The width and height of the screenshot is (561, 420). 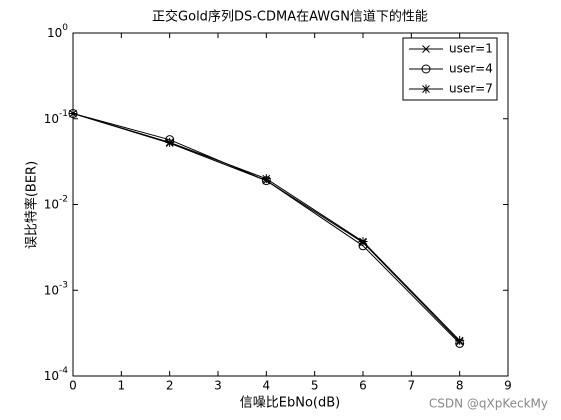 I want to click on legend-label: user=4, so click(x=471, y=69).